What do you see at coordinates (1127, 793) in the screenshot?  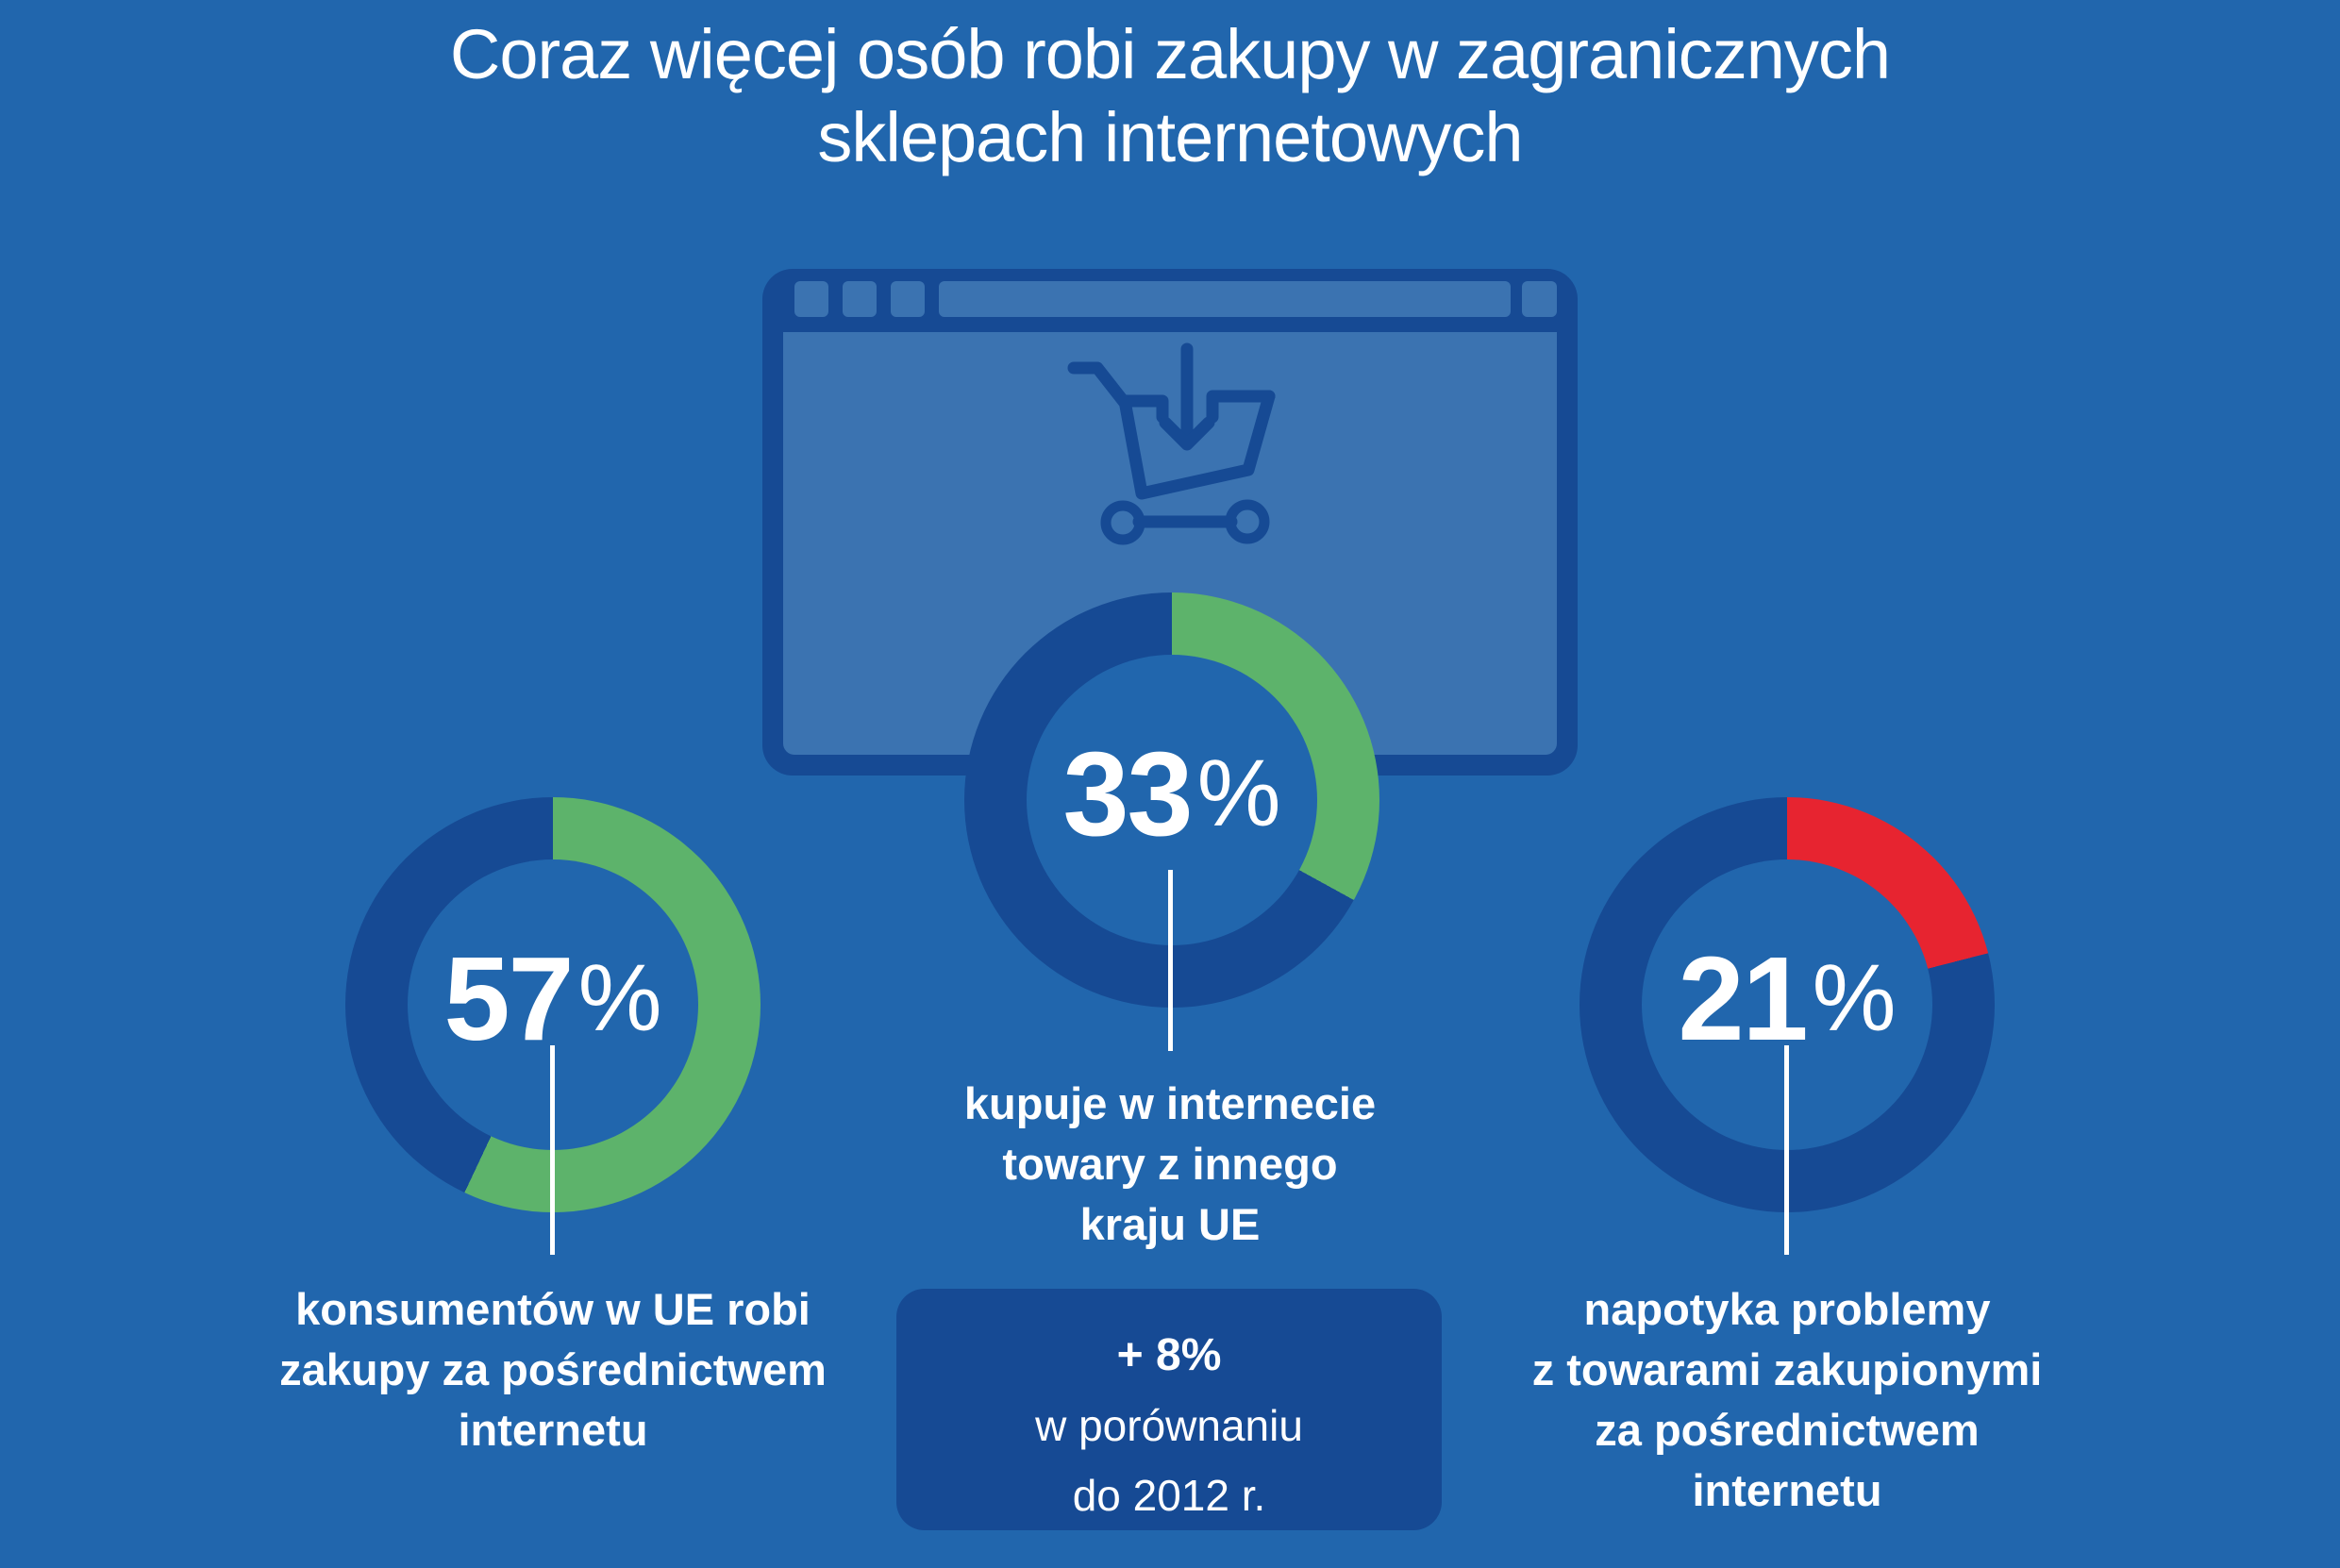 I see `stat-value: 33` at bounding box center [1127, 793].